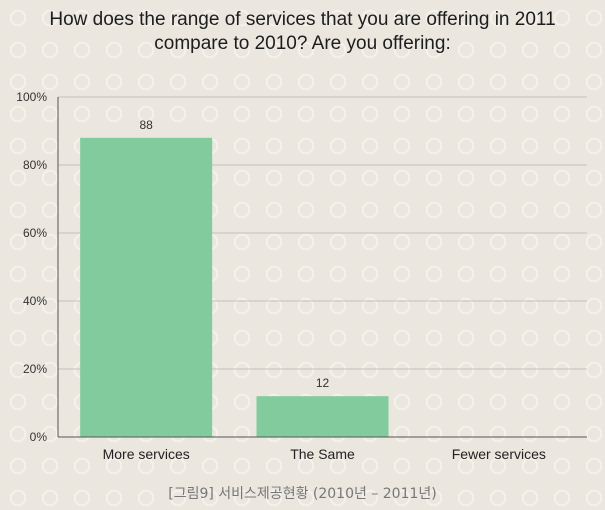  I want to click on y-tick-label: 100%, so click(31, 97).